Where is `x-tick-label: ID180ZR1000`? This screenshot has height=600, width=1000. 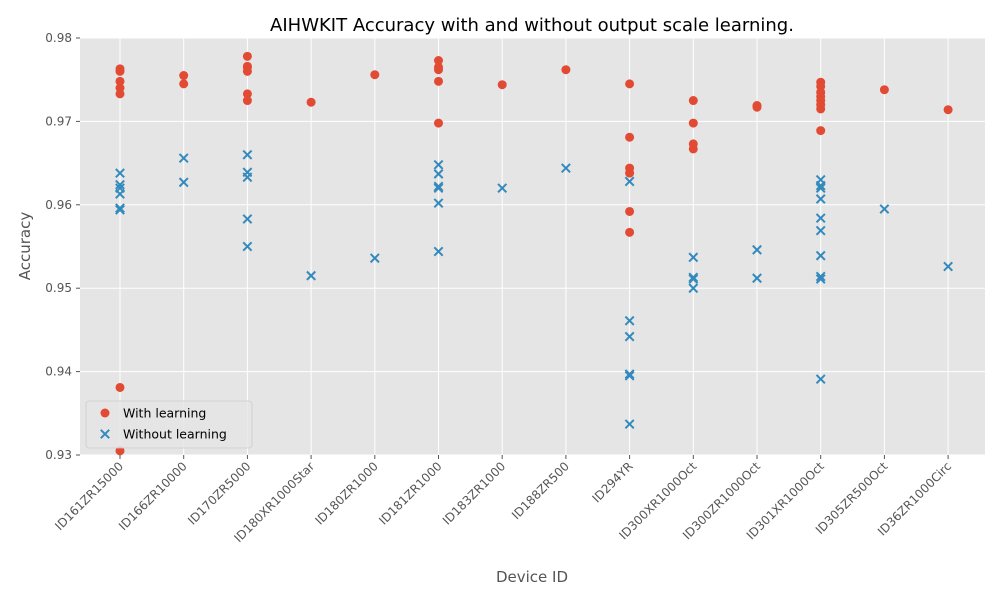 x-tick-label: ID180ZR1000 is located at coordinates (346, 493).